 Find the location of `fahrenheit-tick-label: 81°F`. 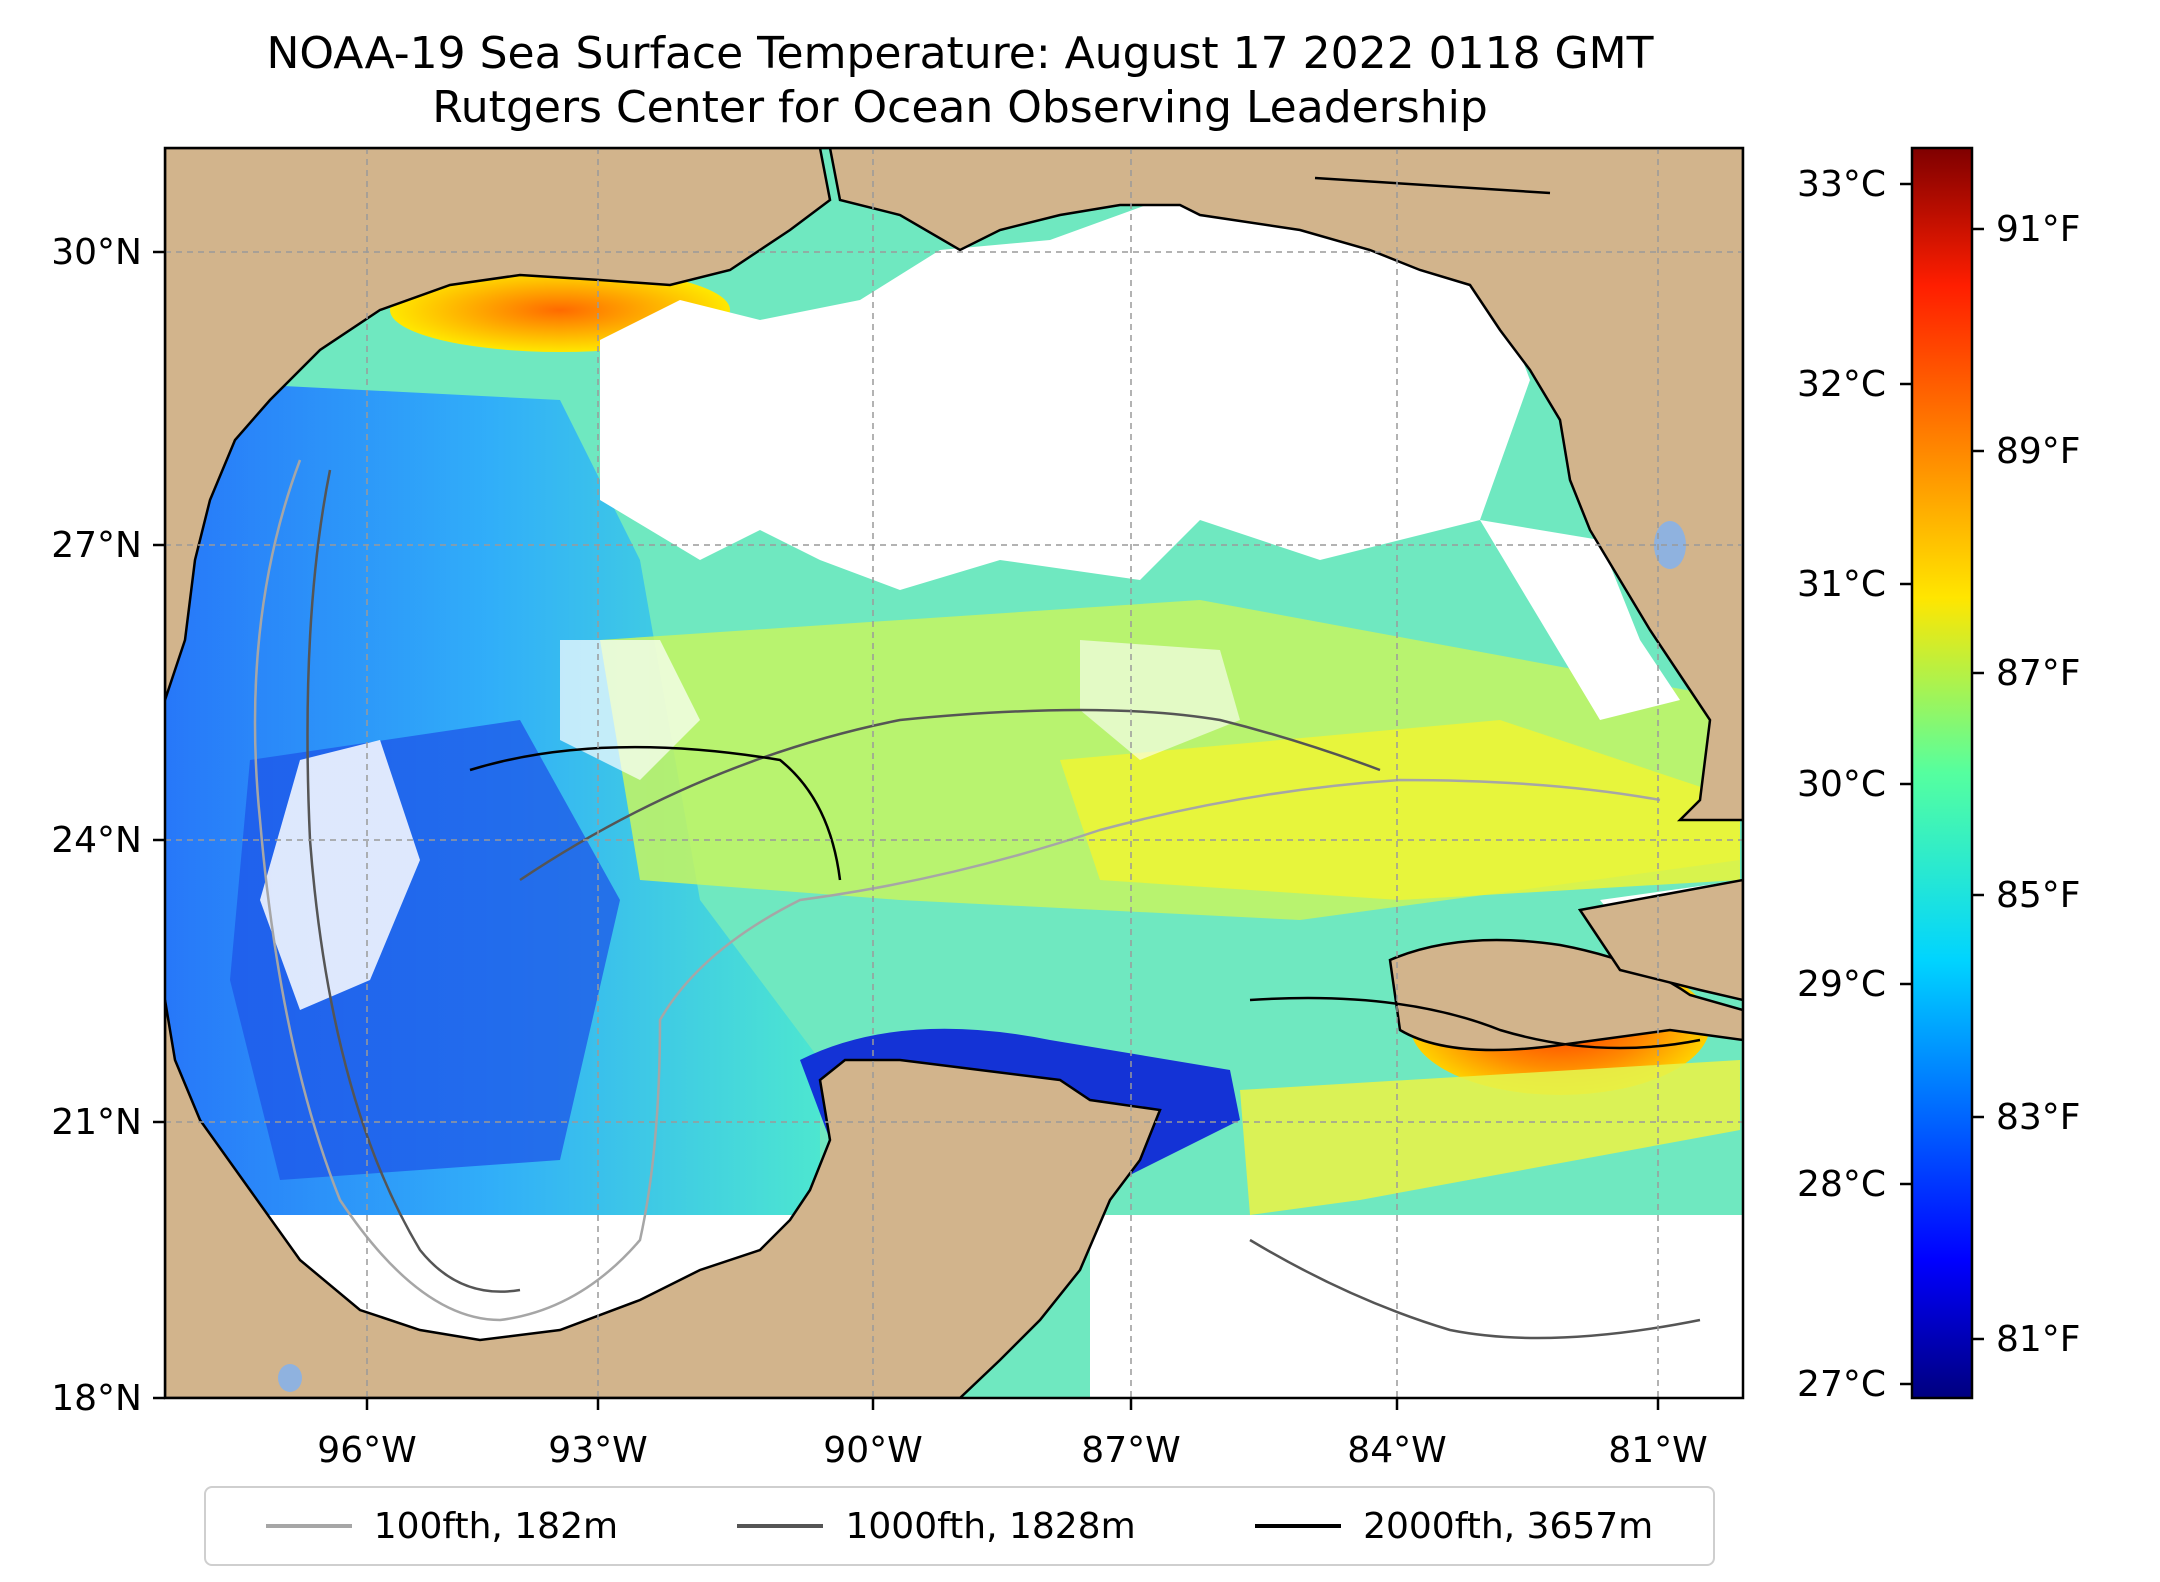

fahrenheit-tick-label: 81°F is located at coordinates (2038, 1339).